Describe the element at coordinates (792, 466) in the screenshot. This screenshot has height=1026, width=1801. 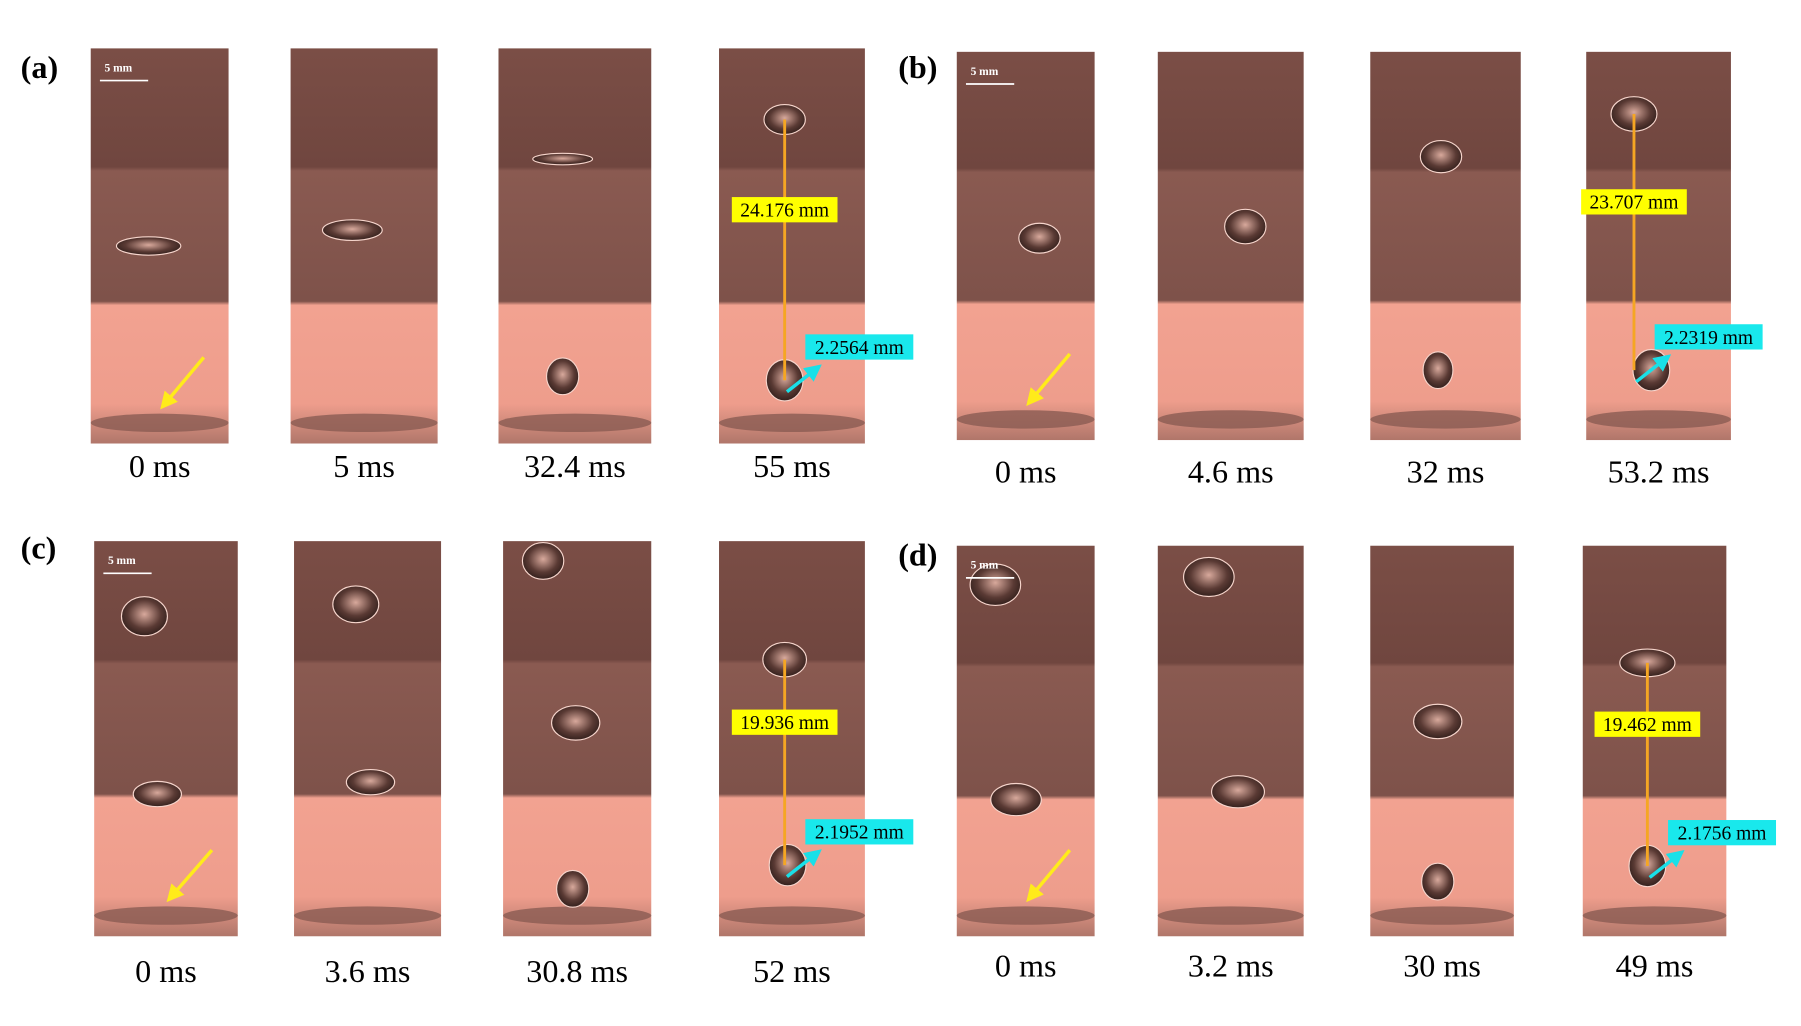
I see `time-label: 55 ms` at that location.